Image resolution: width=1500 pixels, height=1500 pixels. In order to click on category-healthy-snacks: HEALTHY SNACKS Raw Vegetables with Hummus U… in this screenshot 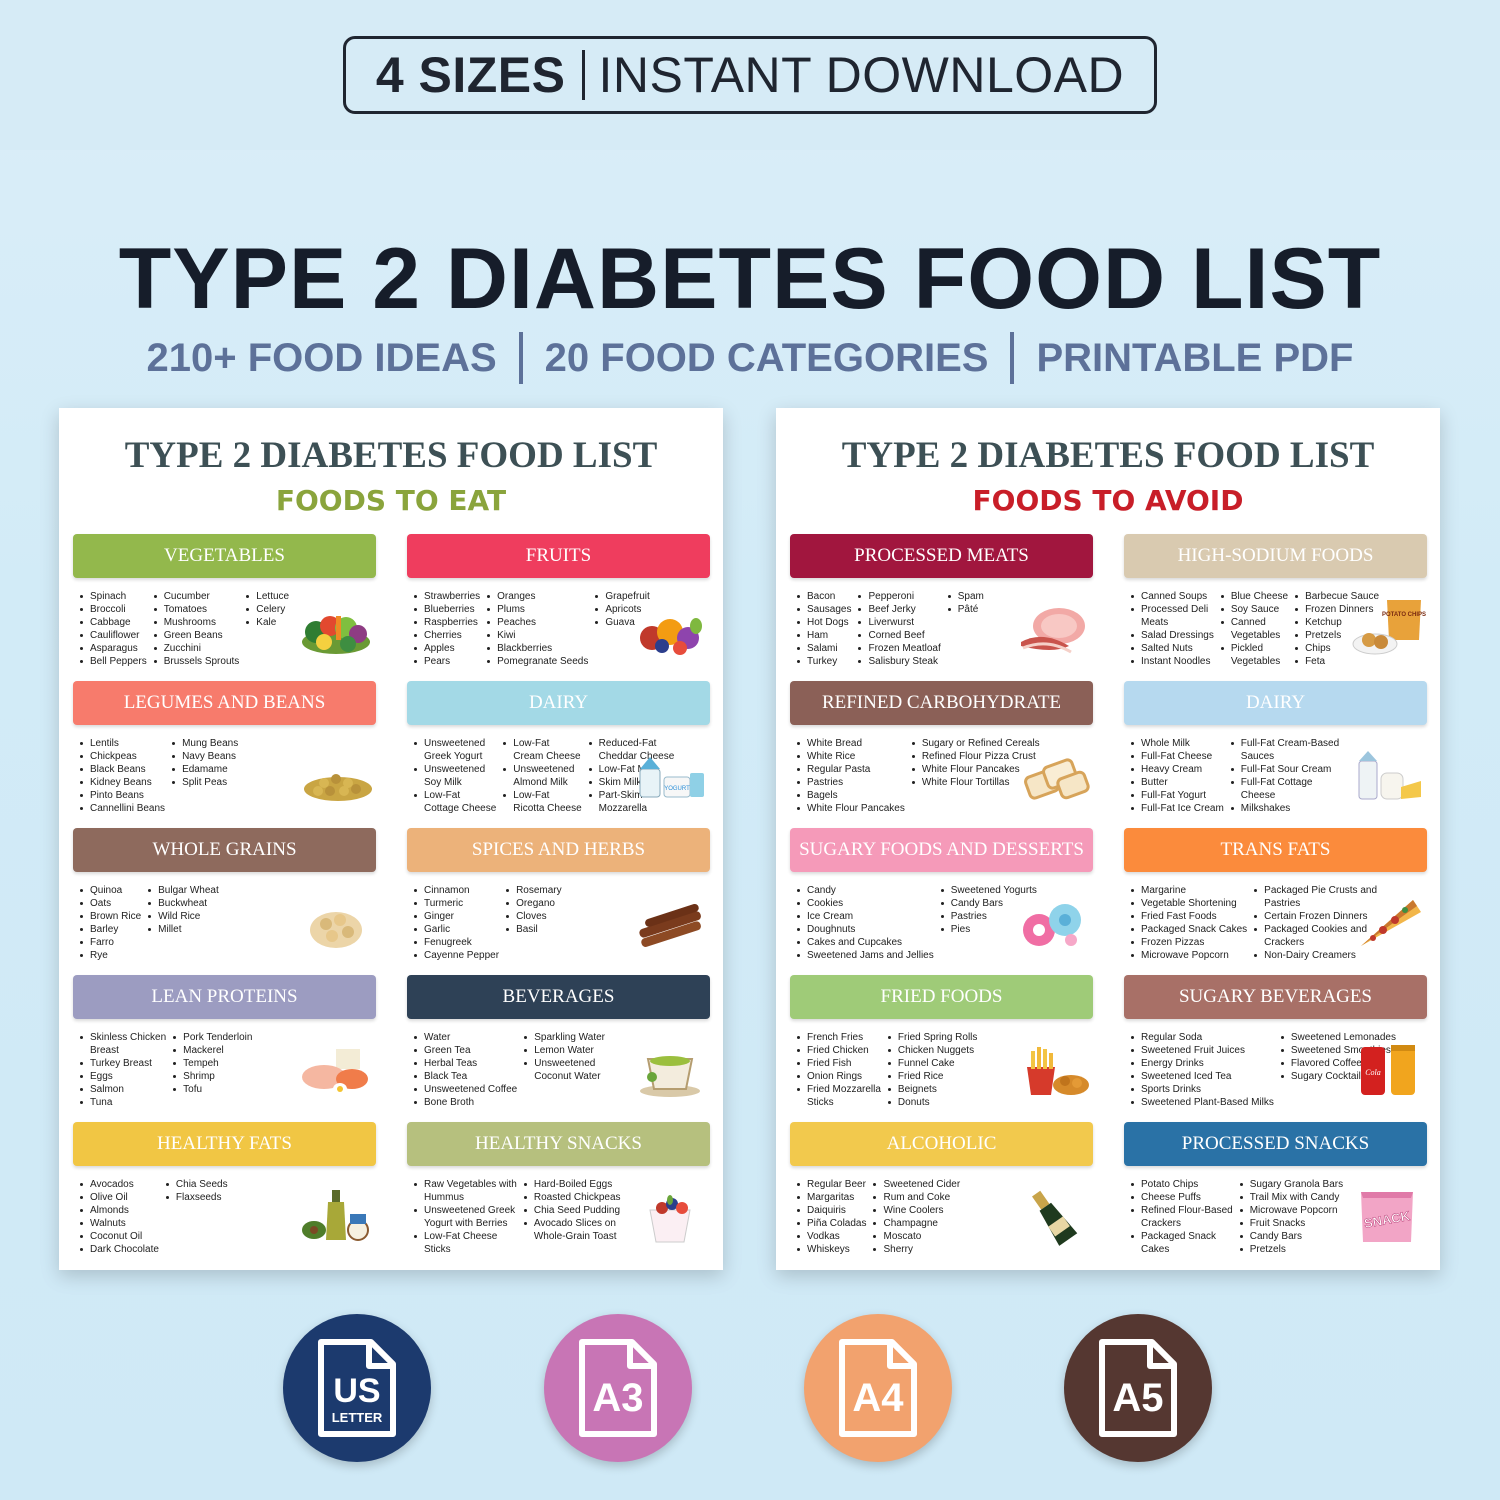, I will do `click(558, 1188)`.